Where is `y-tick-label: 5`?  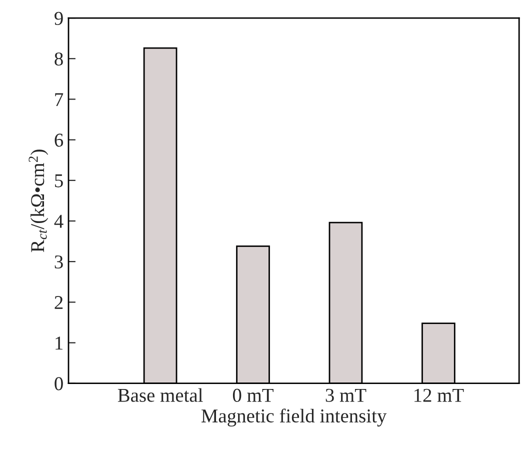
y-tick-label: 5 is located at coordinates (59, 181).